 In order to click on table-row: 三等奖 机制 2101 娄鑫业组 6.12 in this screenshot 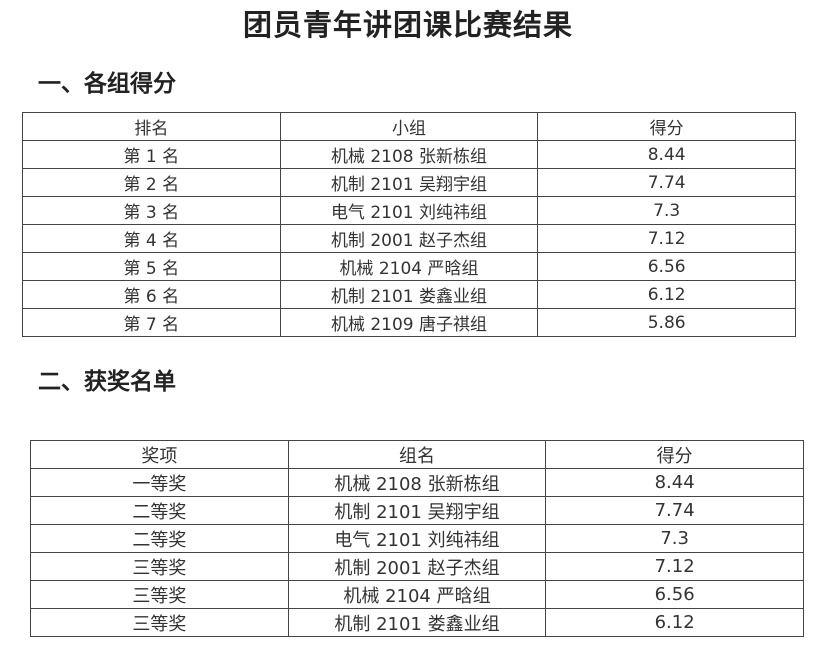, I will do `click(417, 622)`.